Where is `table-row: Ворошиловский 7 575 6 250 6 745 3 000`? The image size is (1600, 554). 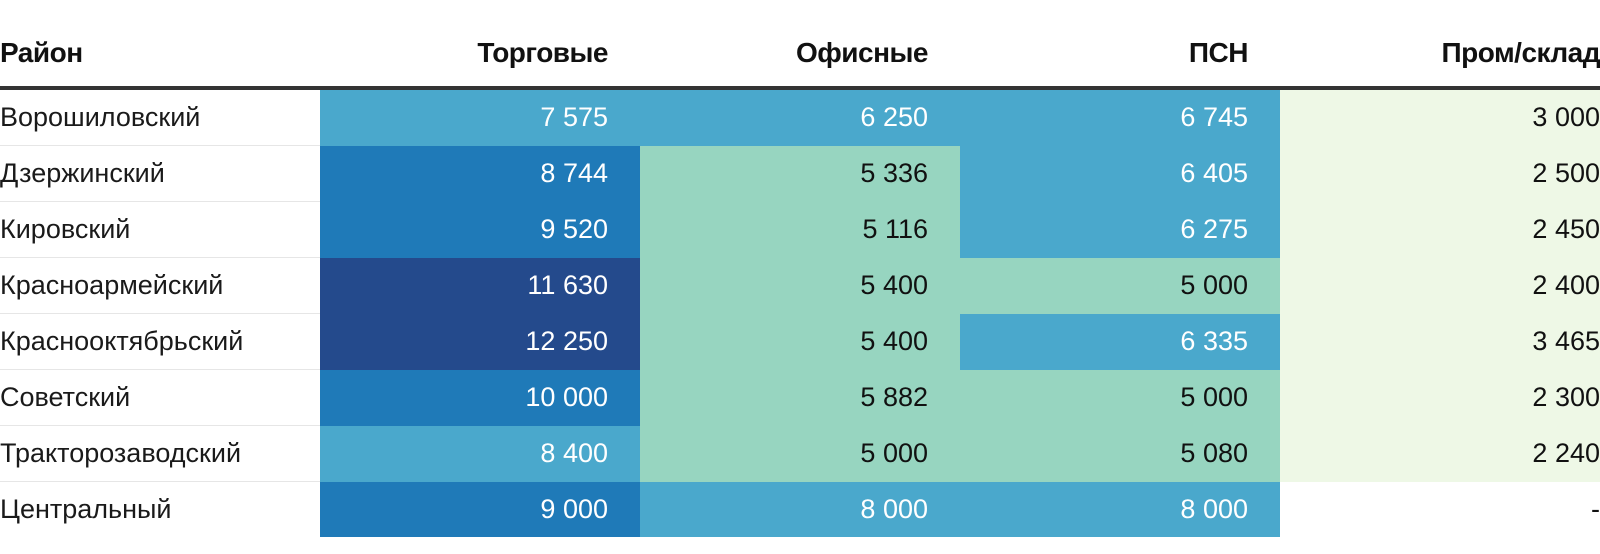
table-row: Ворошиловский 7 575 6 250 6 745 3 000 is located at coordinates (800, 117).